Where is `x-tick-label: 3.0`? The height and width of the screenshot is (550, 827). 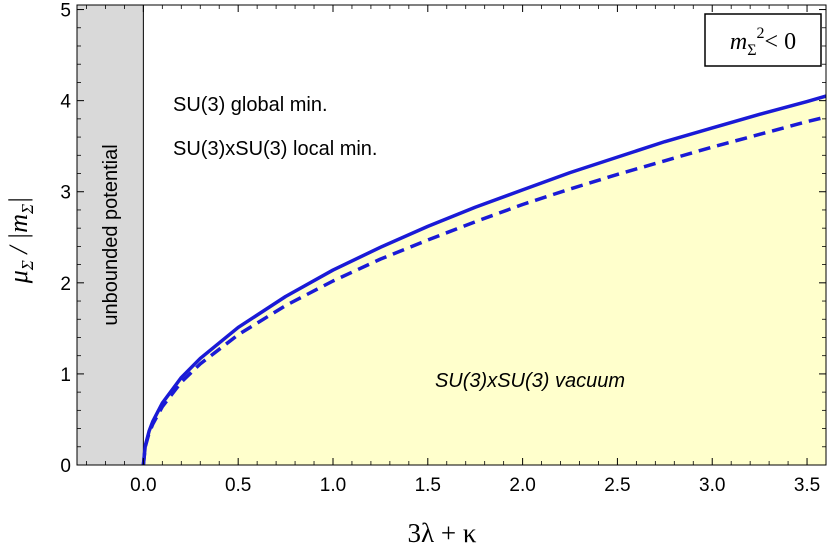 x-tick-label: 3.0 is located at coordinates (712, 485).